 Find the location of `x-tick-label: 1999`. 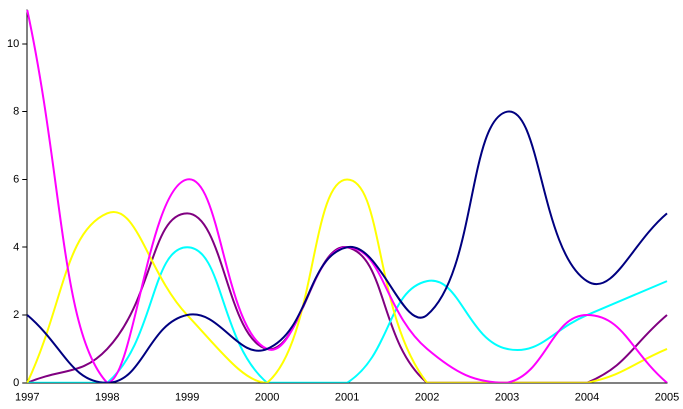

x-tick-label: 1999 is located at coordinates (187, 397).